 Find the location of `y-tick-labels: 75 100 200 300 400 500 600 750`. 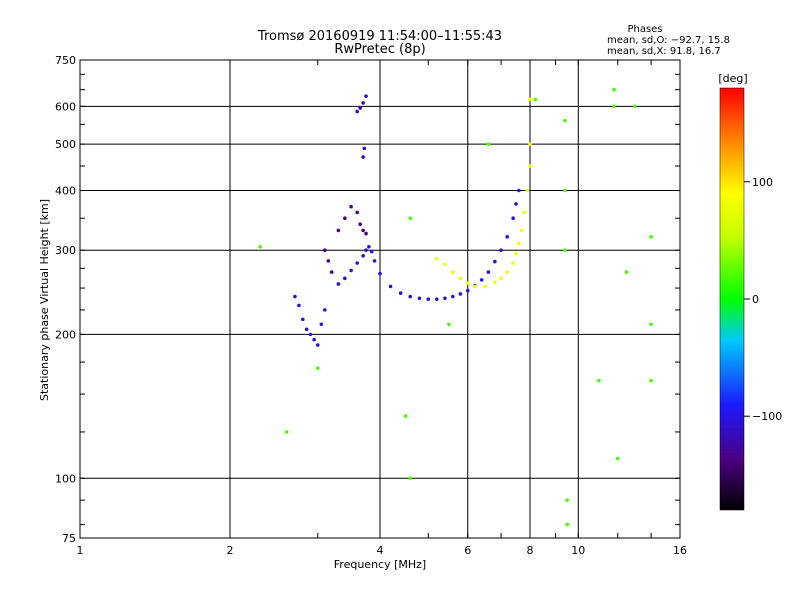

y-tick-labels: 75 100 200 300 400 500 600 750 is located at coordinates (65, 299).